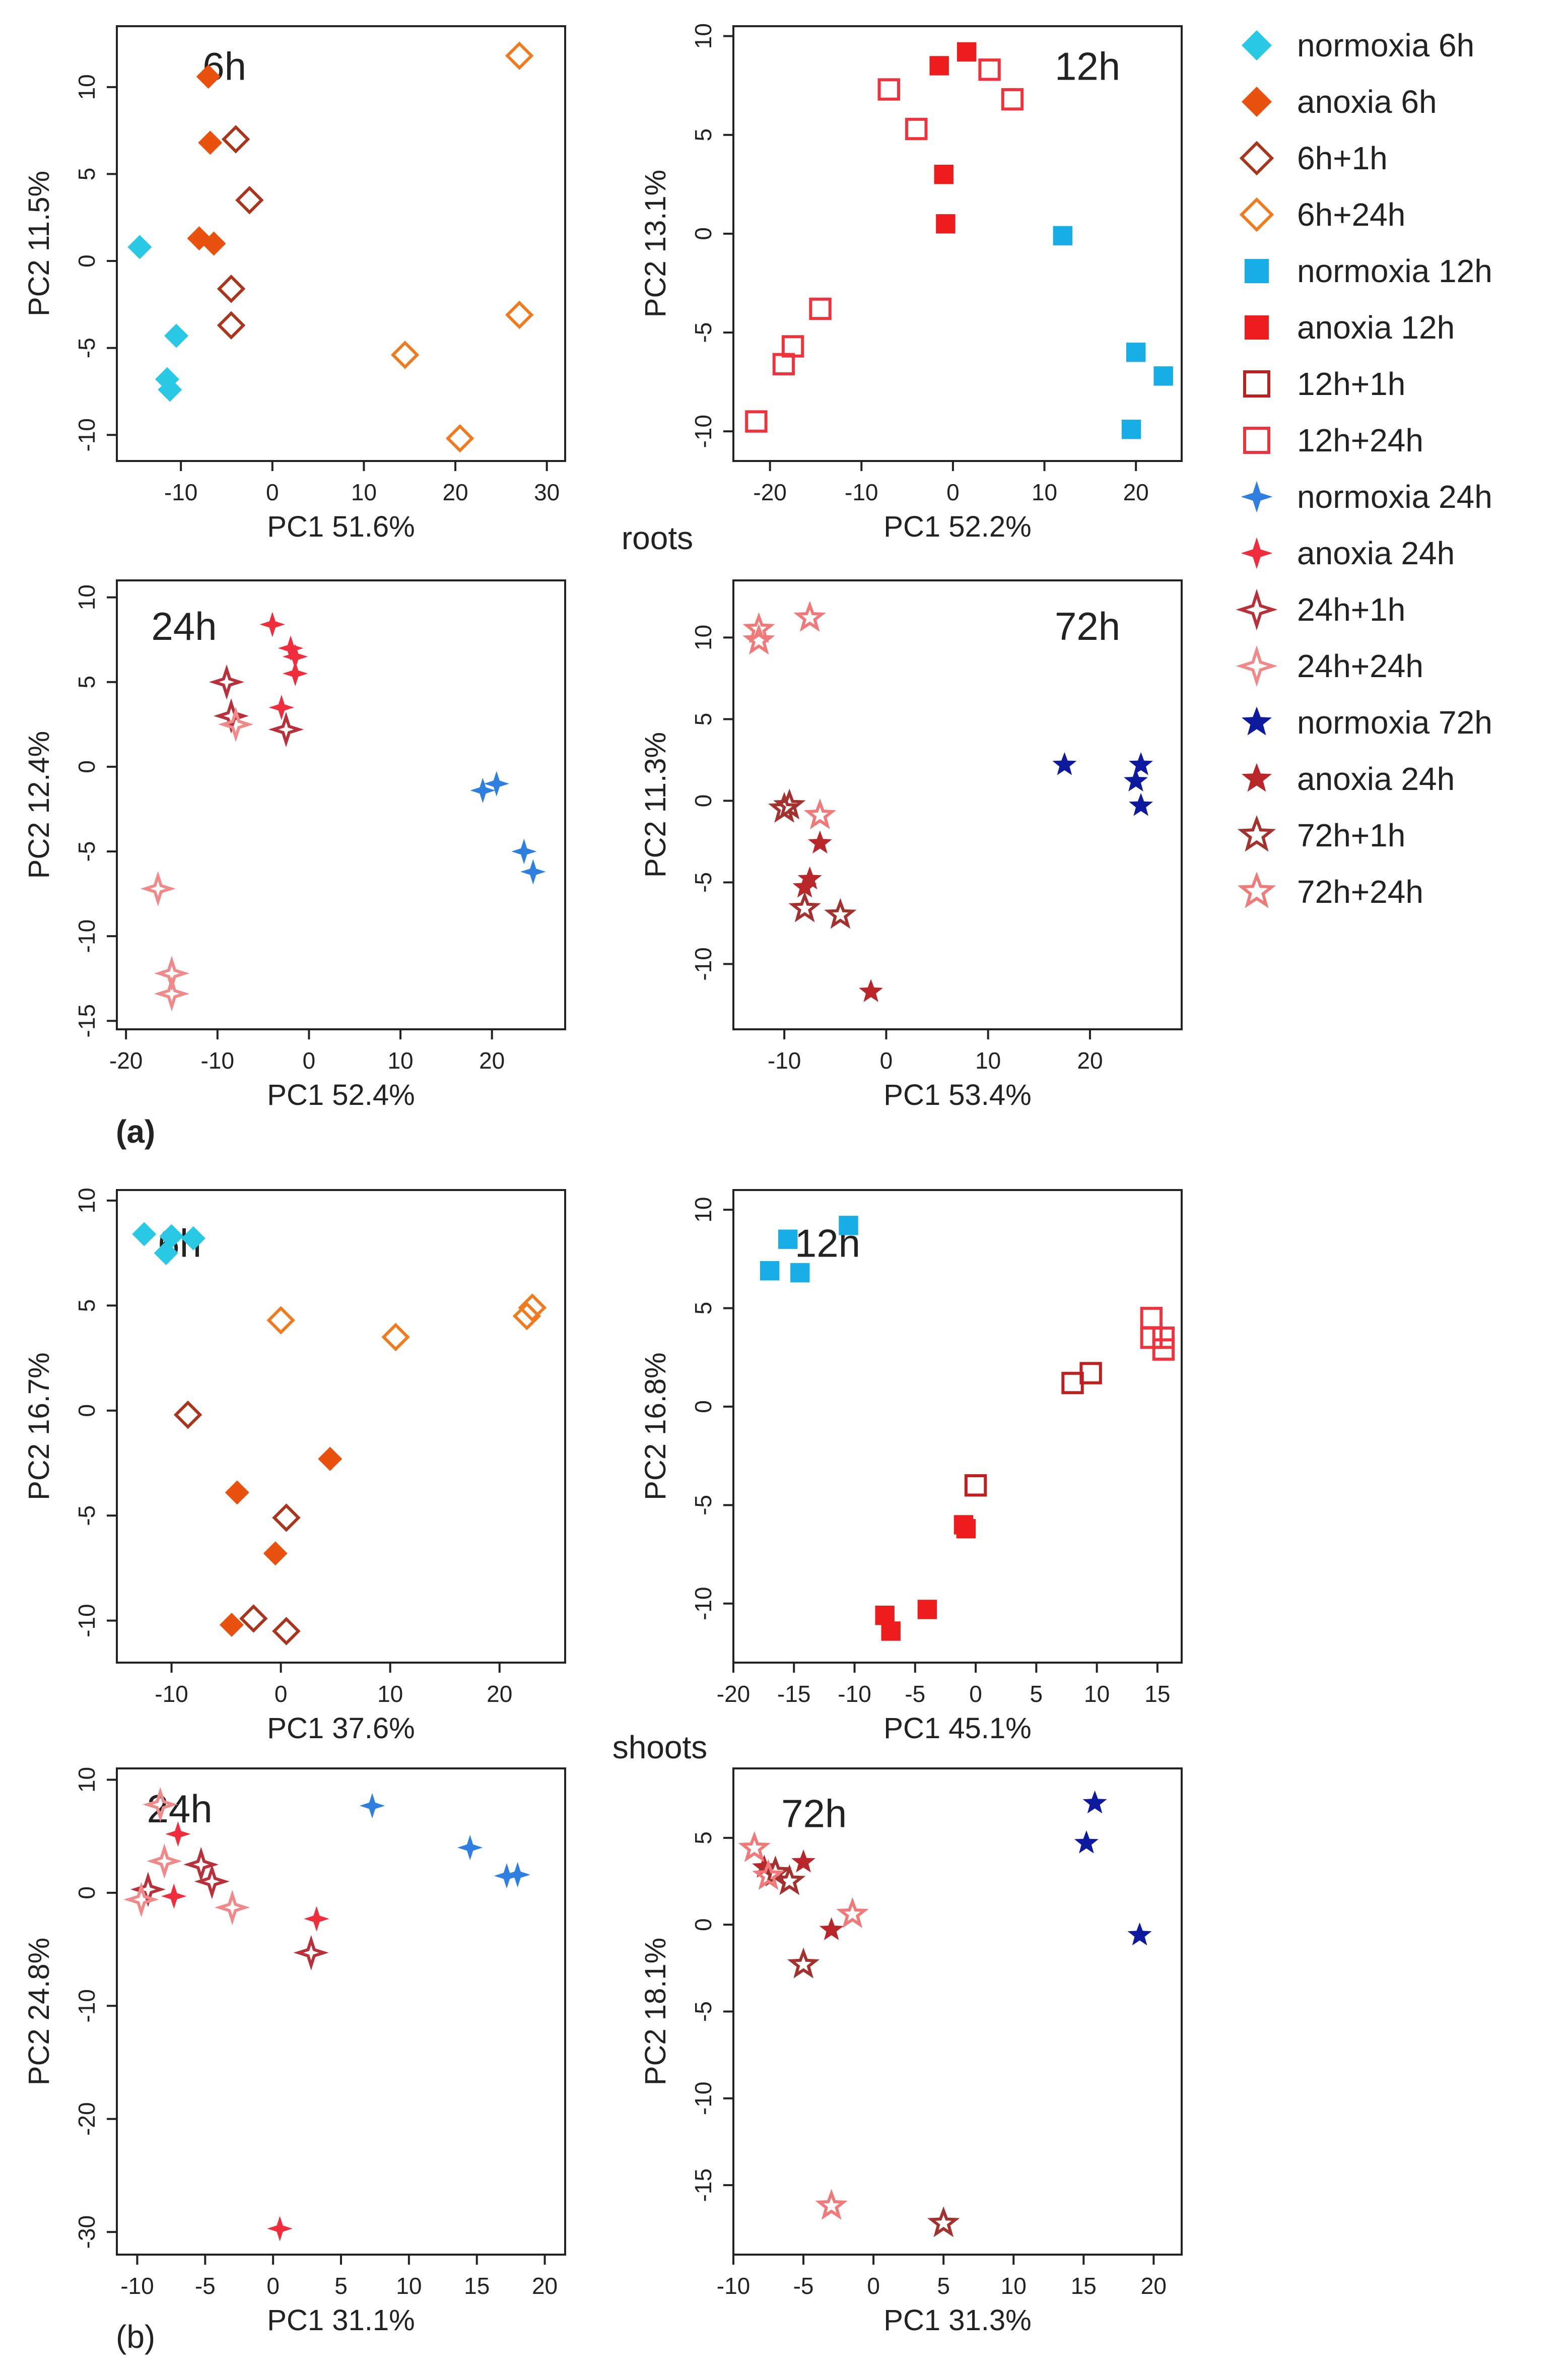 Image resolution: width=1568 pixels, height=2372 pixels. Describe the element at coordinates (341, 526) in the screenshot. I see `roots-6h-x-axis-label: PC1 51.6%` at that location.